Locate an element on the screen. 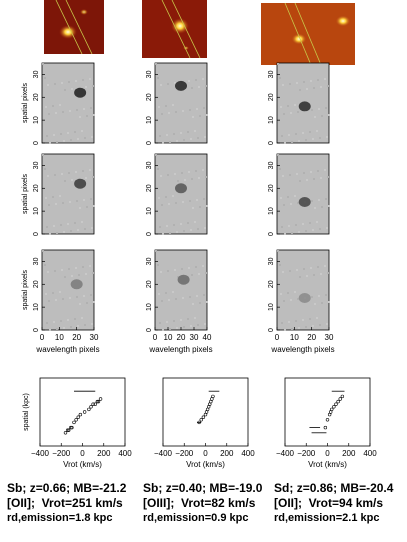 This screenshot has height=542, width=407. spectrum-panel-r3-c2: 0 10 20 30 0 10 20 30 40 wavelength pixels is located at coordinates (179, 301).